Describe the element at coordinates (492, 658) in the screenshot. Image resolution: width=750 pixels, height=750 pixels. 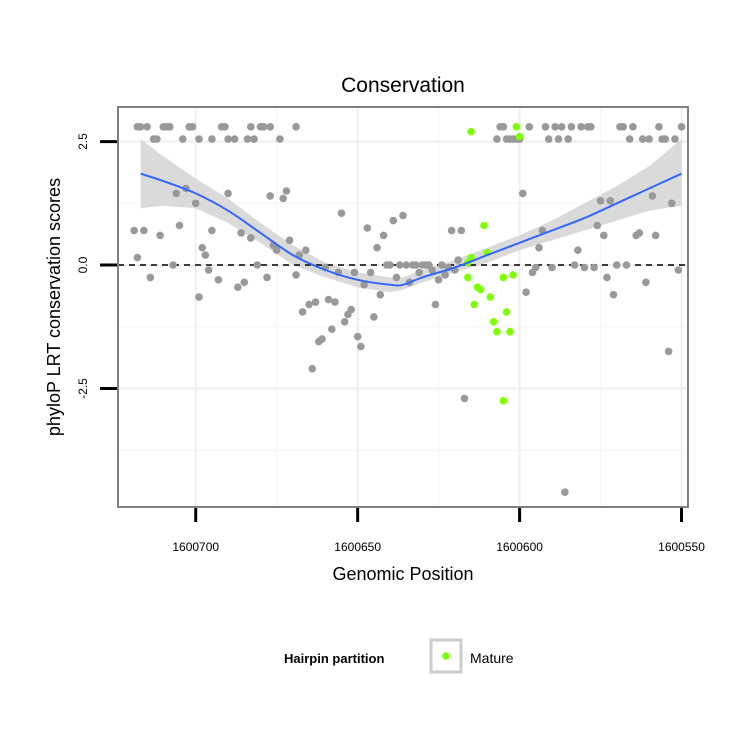
I see `legend-label-mature: Mature` at that location.